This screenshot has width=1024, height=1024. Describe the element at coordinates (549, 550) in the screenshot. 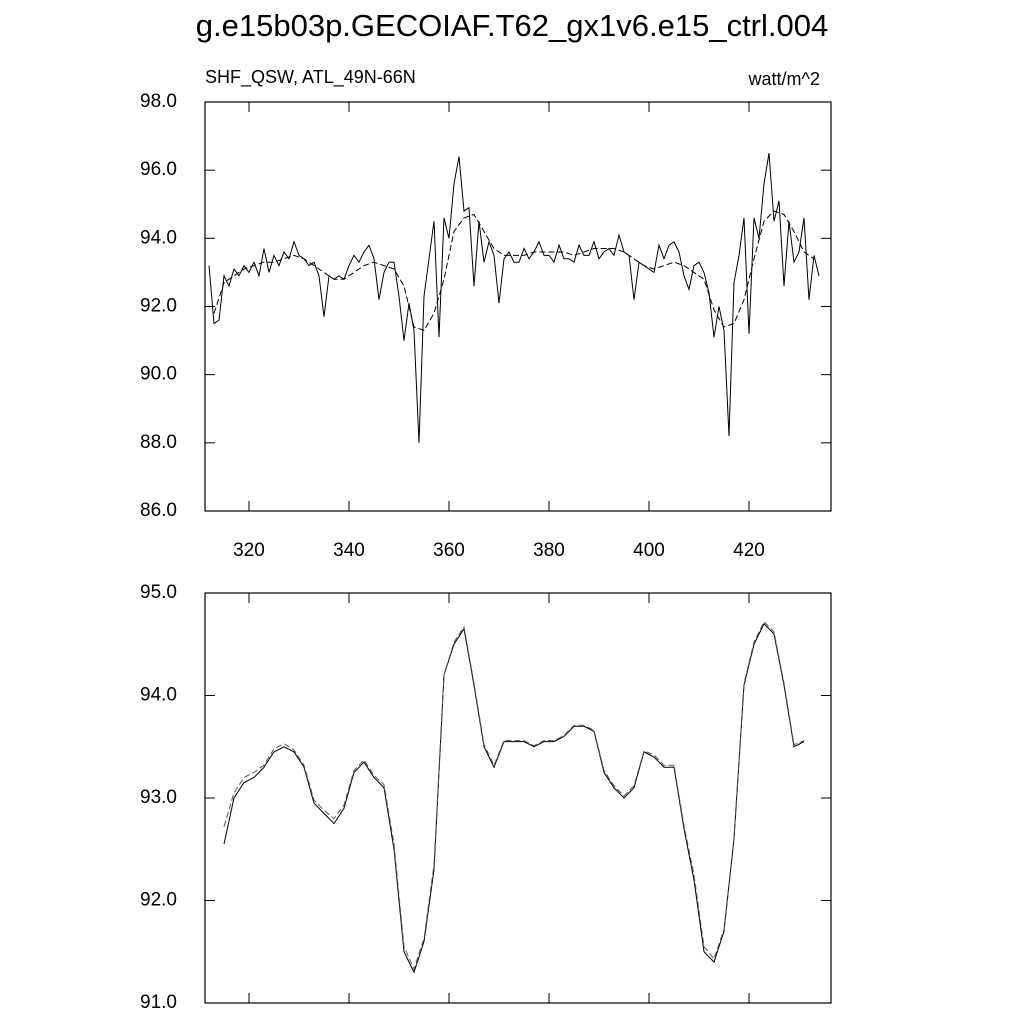

I see `x-tick-label: 380` at that location.